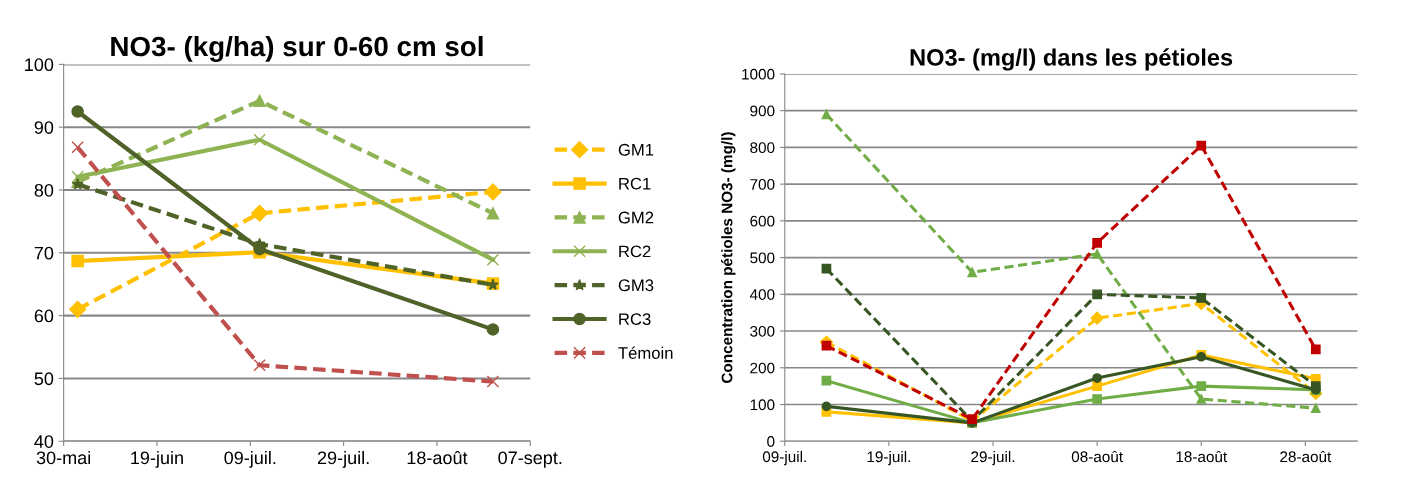  I want to click on x-tick-label: 30-mai, so click(63, 457).